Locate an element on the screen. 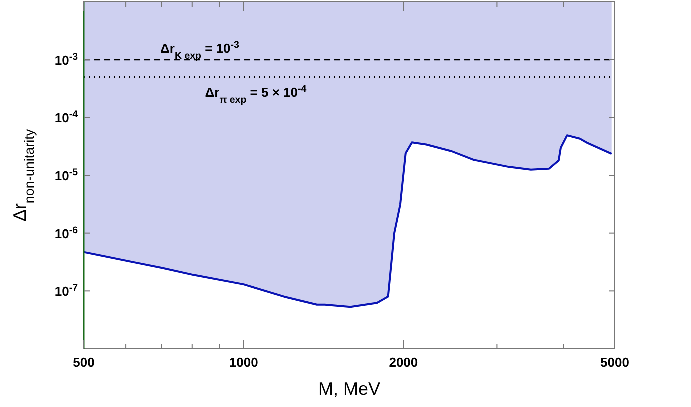  y-tick-label: 10$^{-7}$ is located at coordinates (66, 291).